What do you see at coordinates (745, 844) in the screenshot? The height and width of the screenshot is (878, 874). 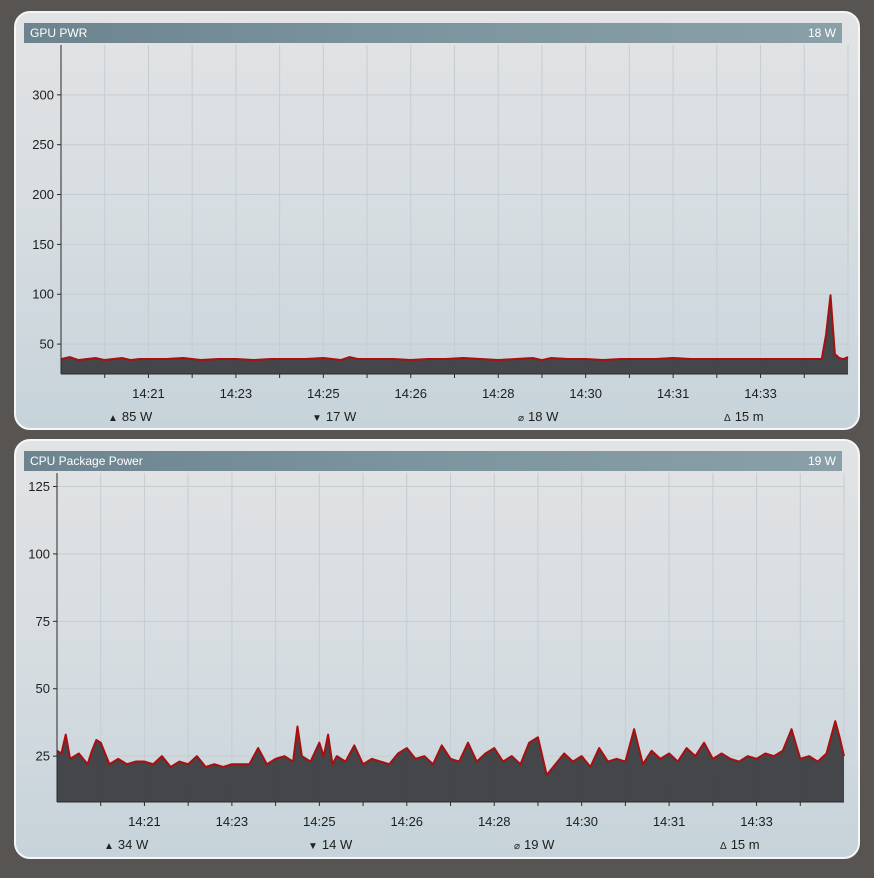 I see `cpu-duration-value: 15 m` at bounding box center [745, 844].